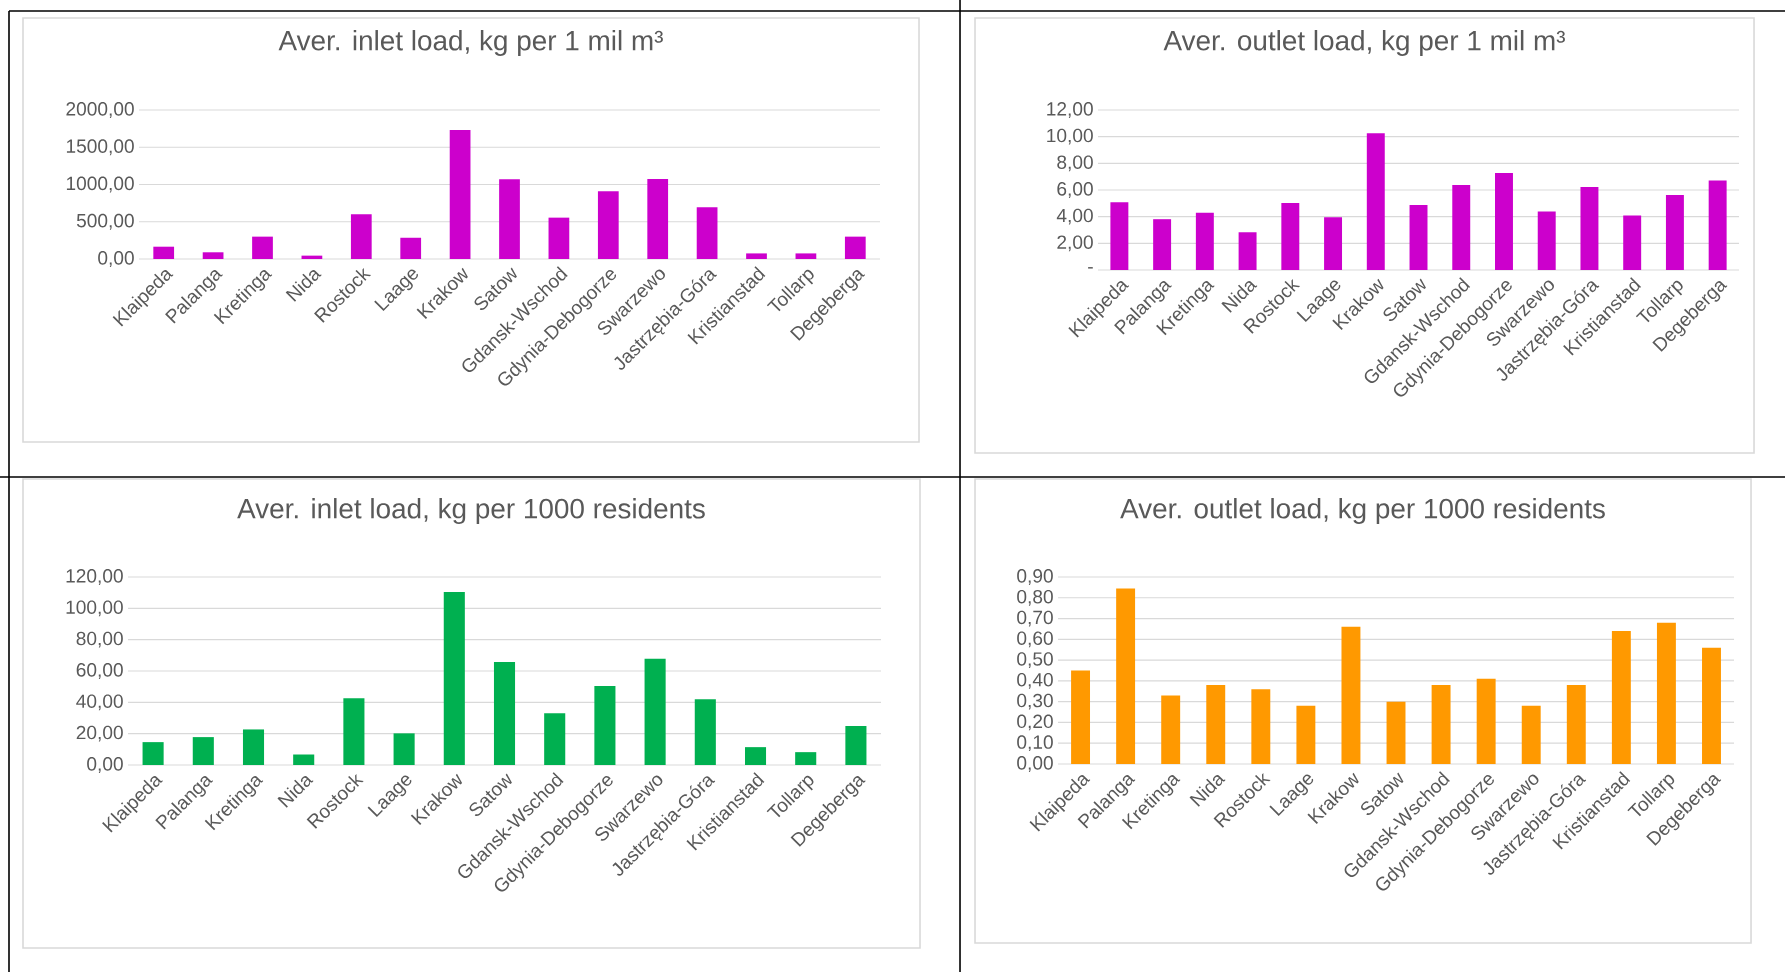 This screenshot has width=1785, height=972. I want to click on y-tick-label: 1000,00, so click(100, 184).